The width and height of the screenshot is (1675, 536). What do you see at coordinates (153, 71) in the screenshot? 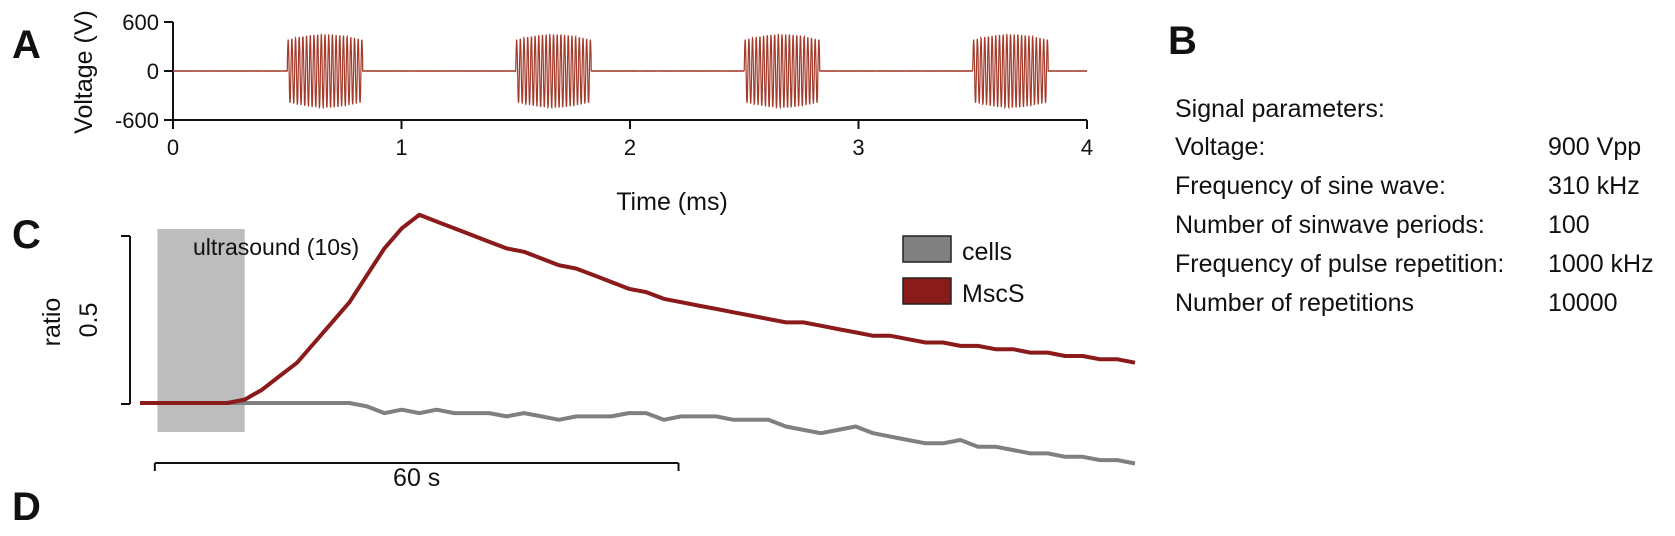
I see `voltage-y-tick-label: 0` at bounding box center [153, 71].